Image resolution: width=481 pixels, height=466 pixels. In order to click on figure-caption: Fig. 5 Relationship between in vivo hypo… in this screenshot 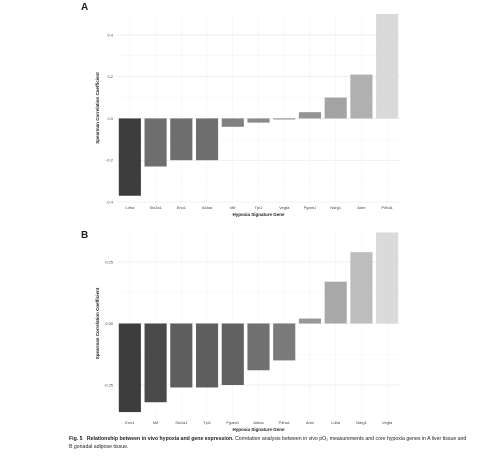, I will do `click(269, 443)`.